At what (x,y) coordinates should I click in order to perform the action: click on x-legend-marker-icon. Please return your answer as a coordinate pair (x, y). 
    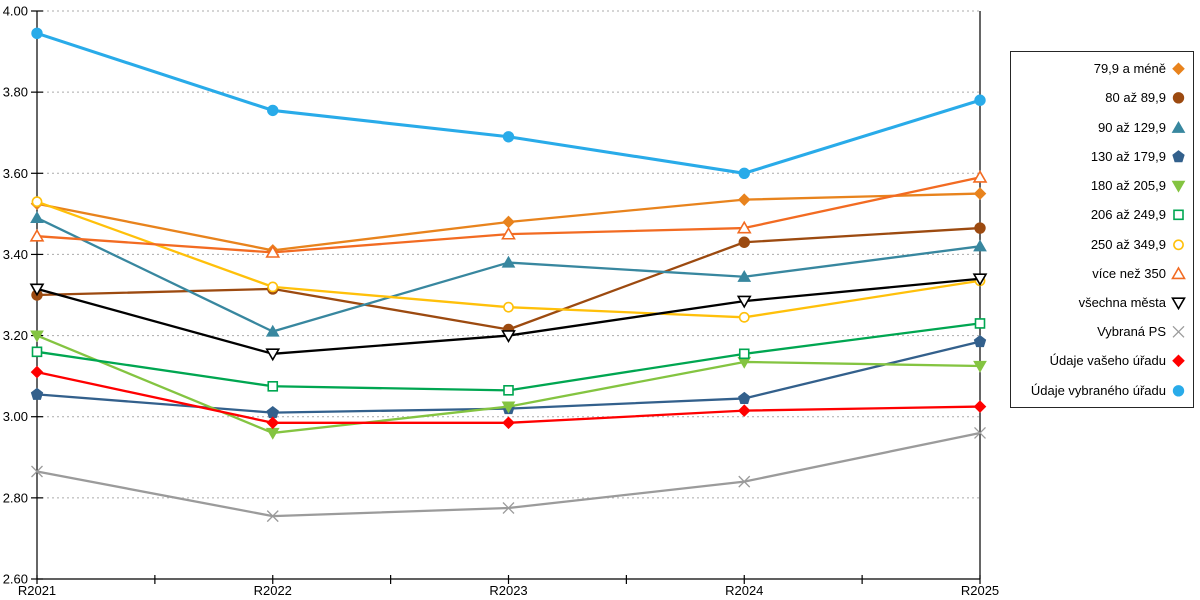
    Looking at the image, I should click on (1178, 332).